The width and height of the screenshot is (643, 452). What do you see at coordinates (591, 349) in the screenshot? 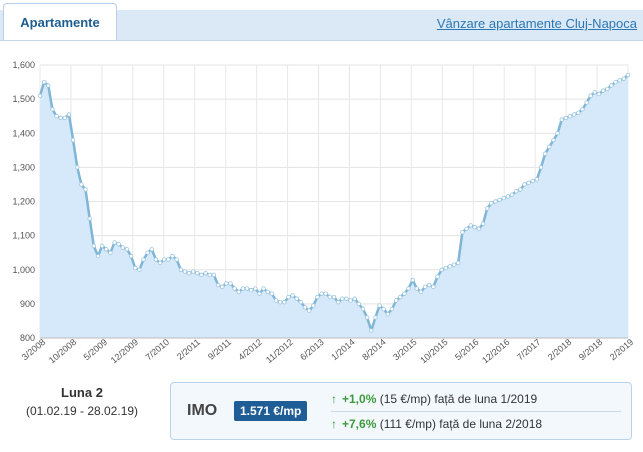
I see `x-tick-label: 9/2018` at bounding box center [591, 349].